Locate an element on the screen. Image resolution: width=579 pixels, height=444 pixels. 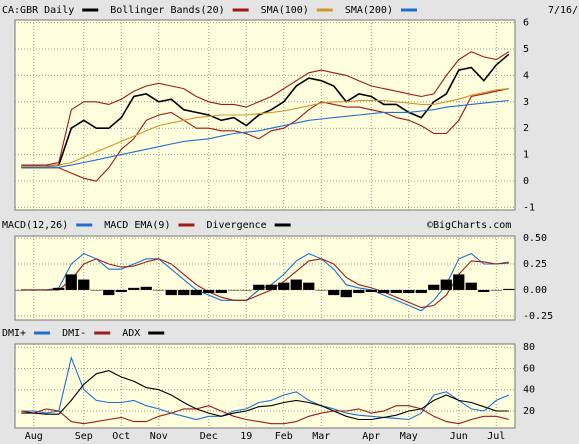
legend-label: SMA(200) is located at coordinates (369, 10).